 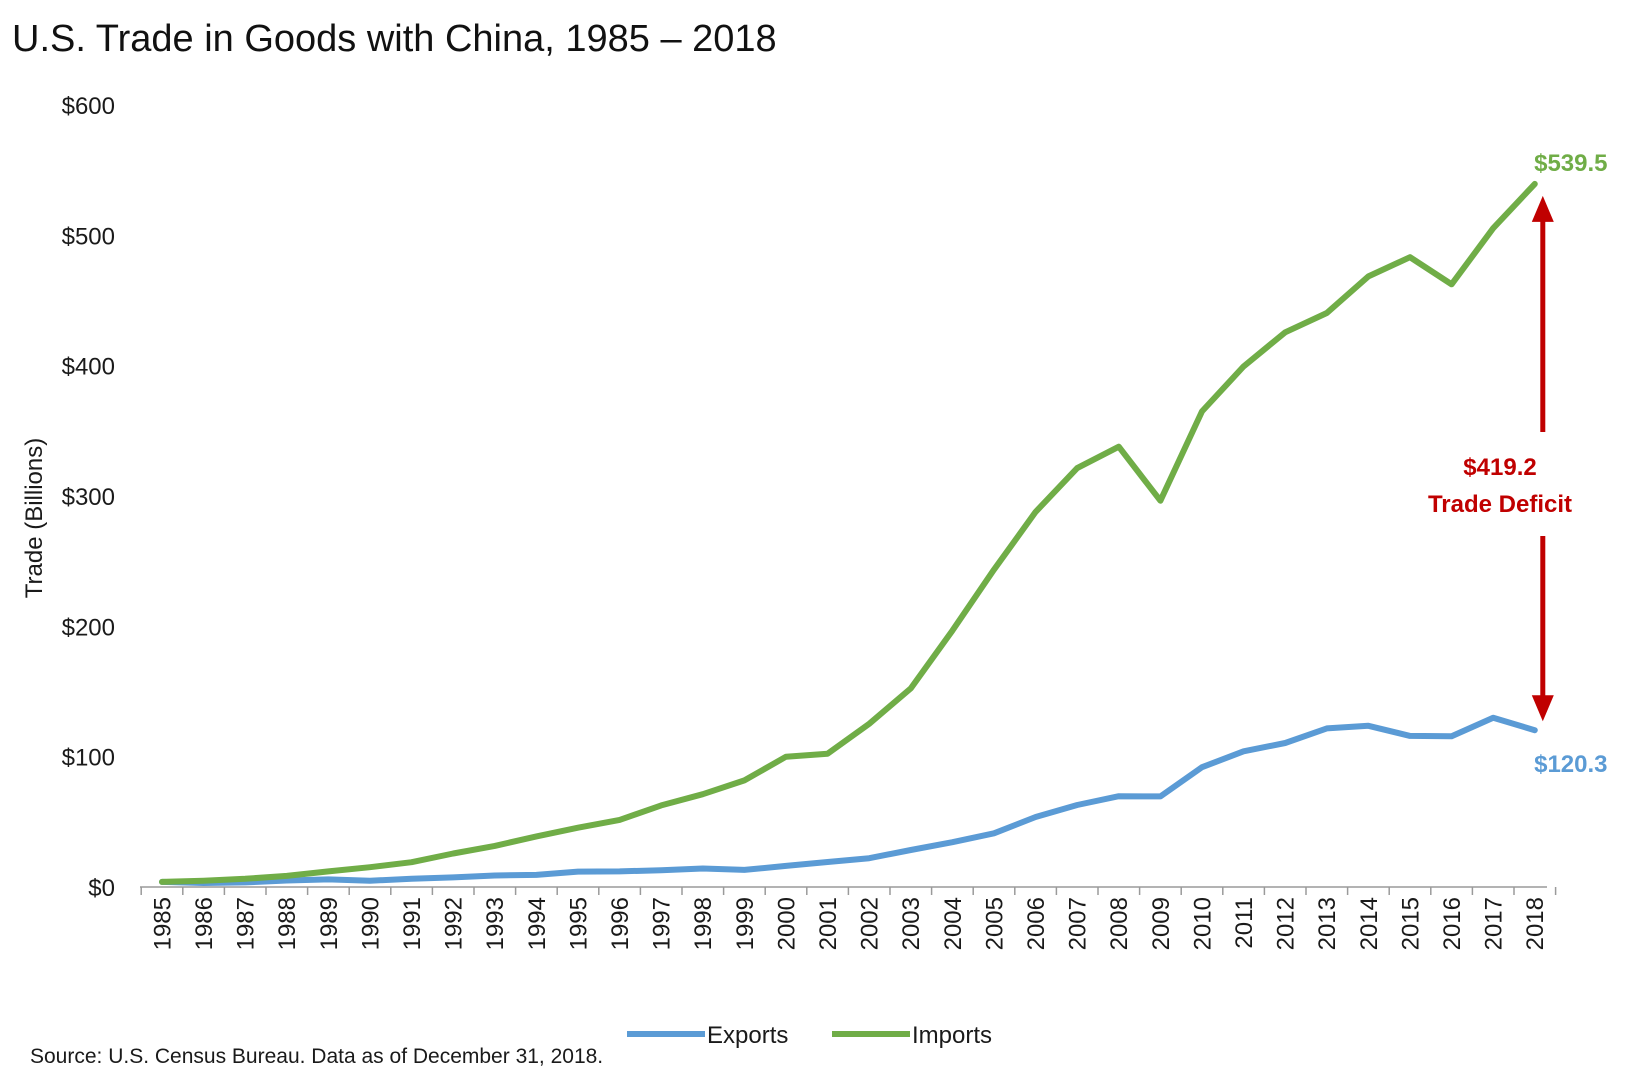 What do you see at coordinates (911, 923) in the screenshot?
I see `x-tick-label: 2003` at bounding box center [911, 923].